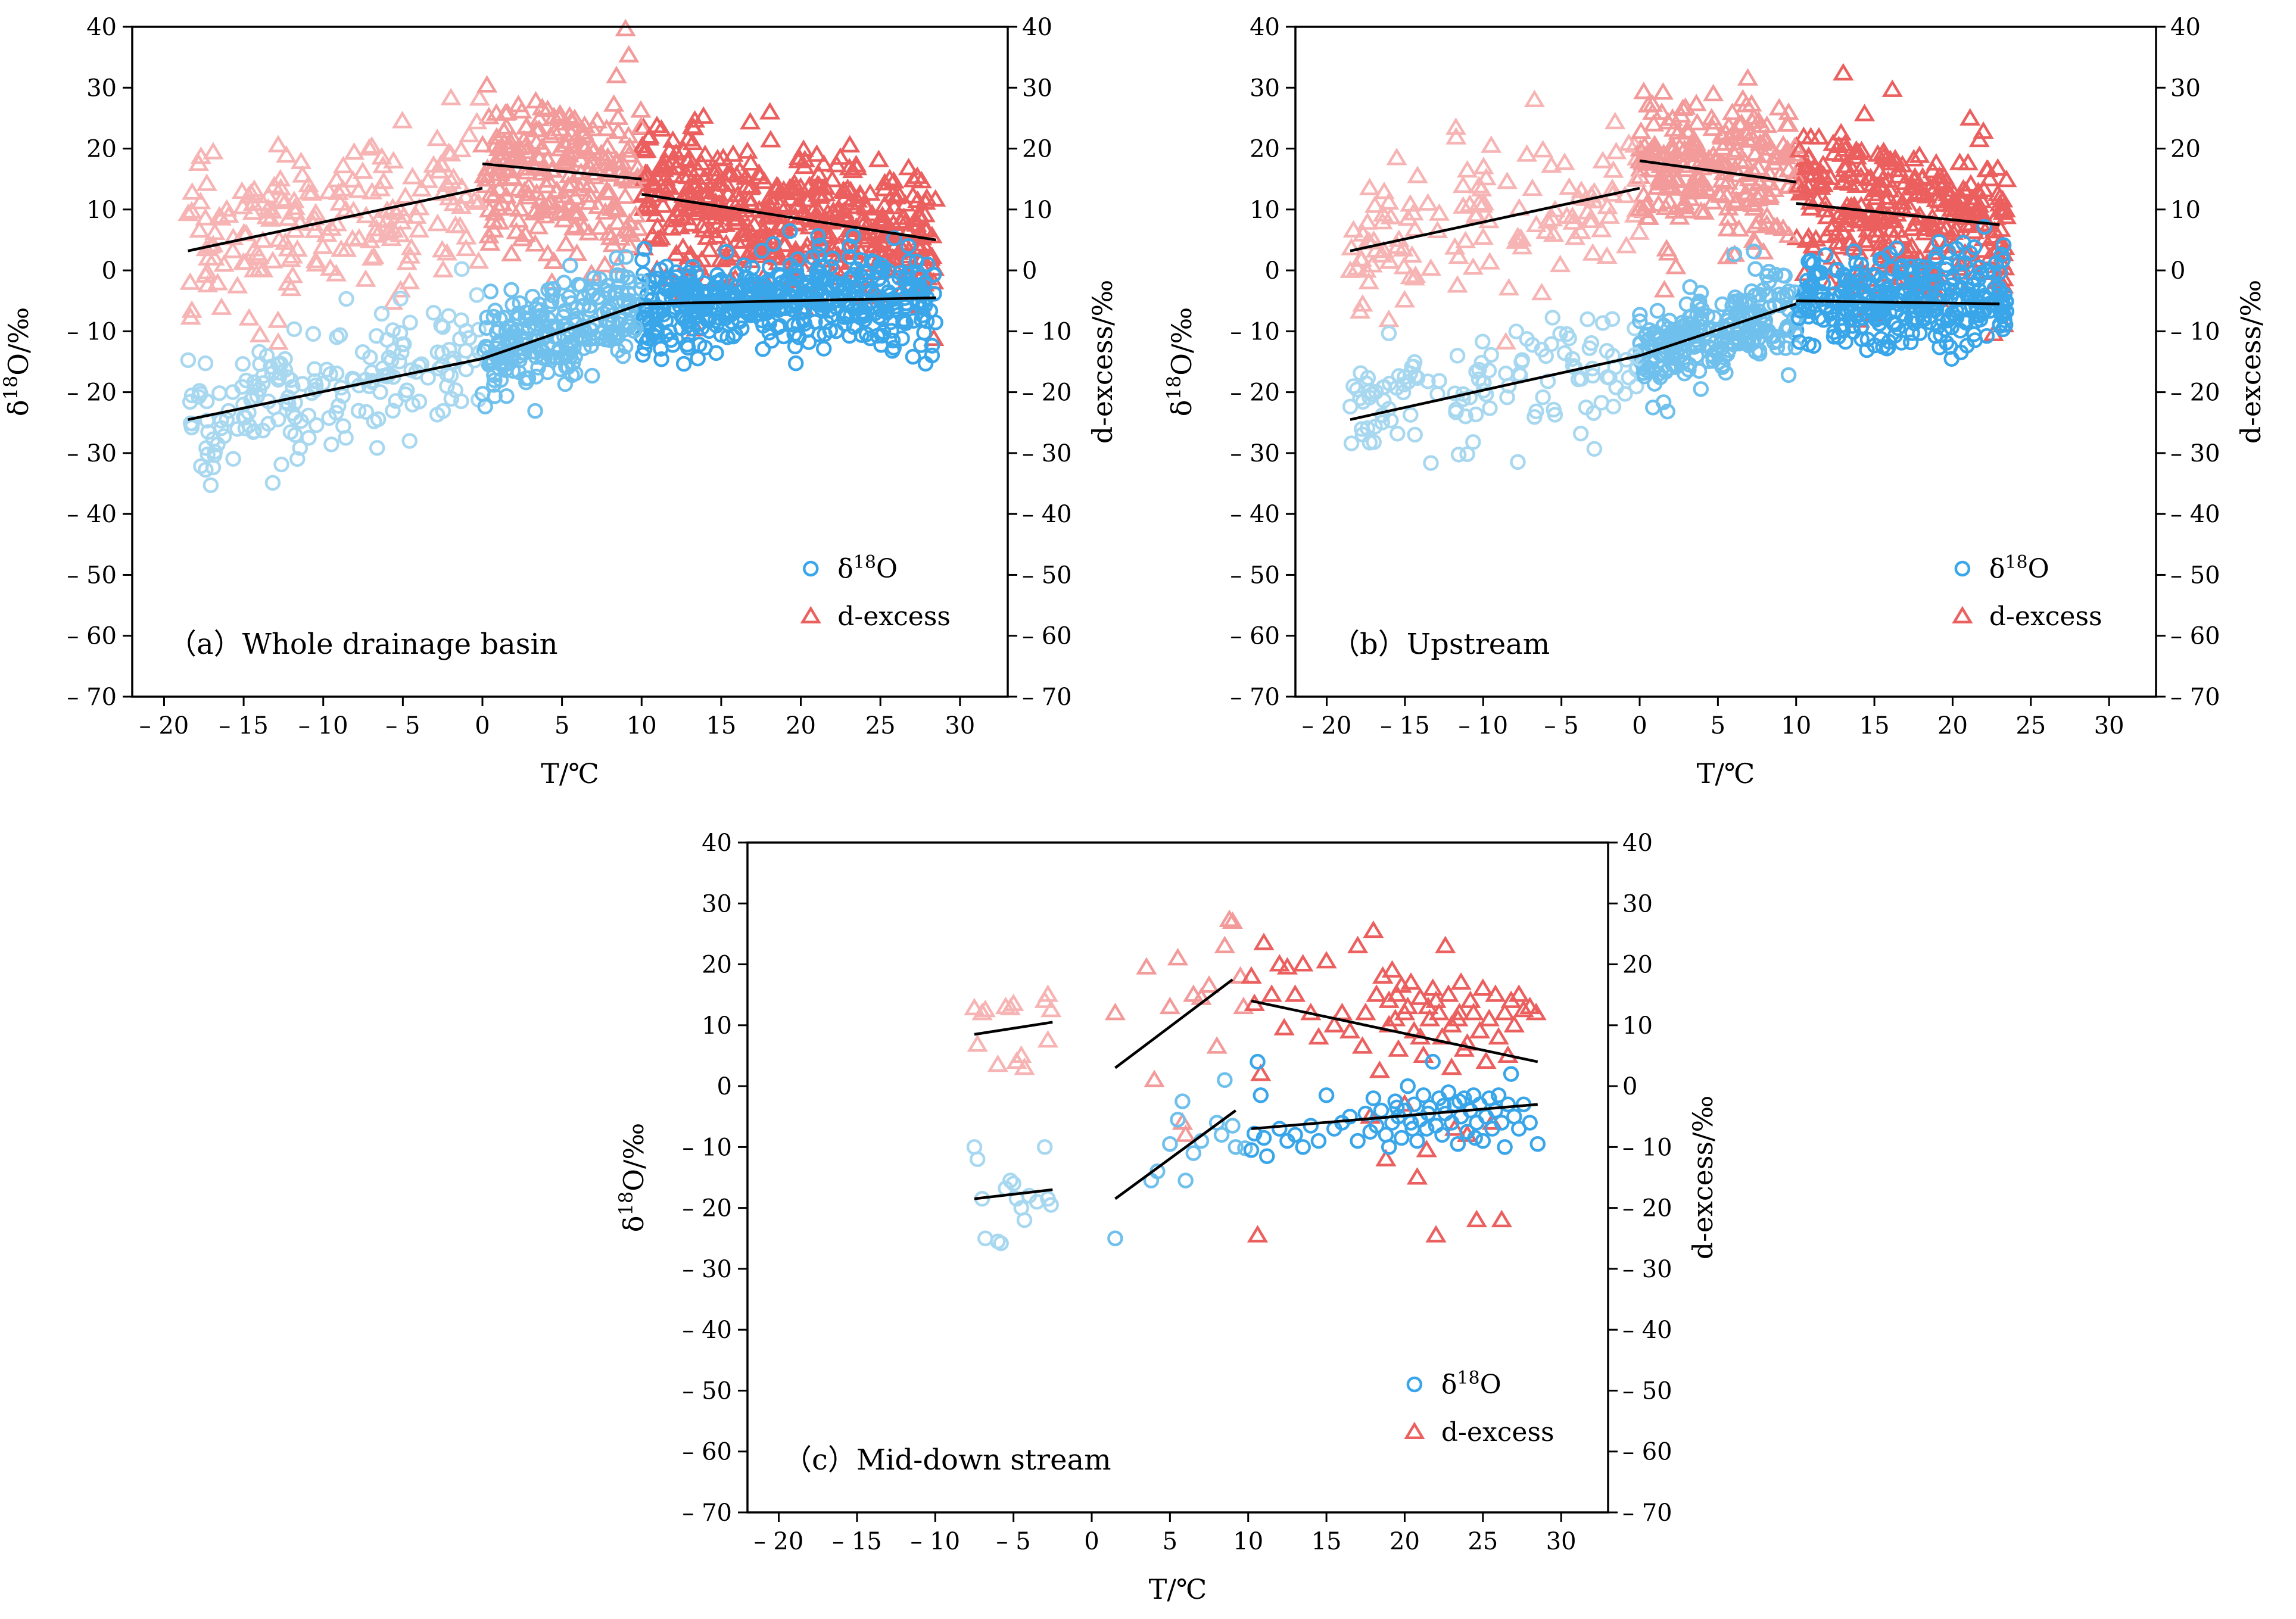 The height and width of the screenshot is (1619, 2296). What do you see at coordinates (2195, 331) in the screenshot?
I see `y2-tick-label: – 10` at bounding box center [2195, 331].